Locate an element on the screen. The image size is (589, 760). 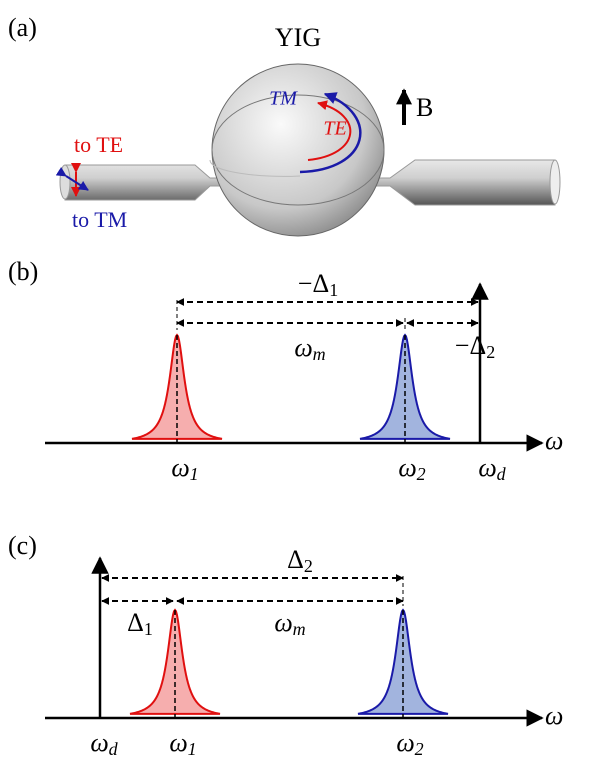
tm-arc is located at coordinates (330, 133).